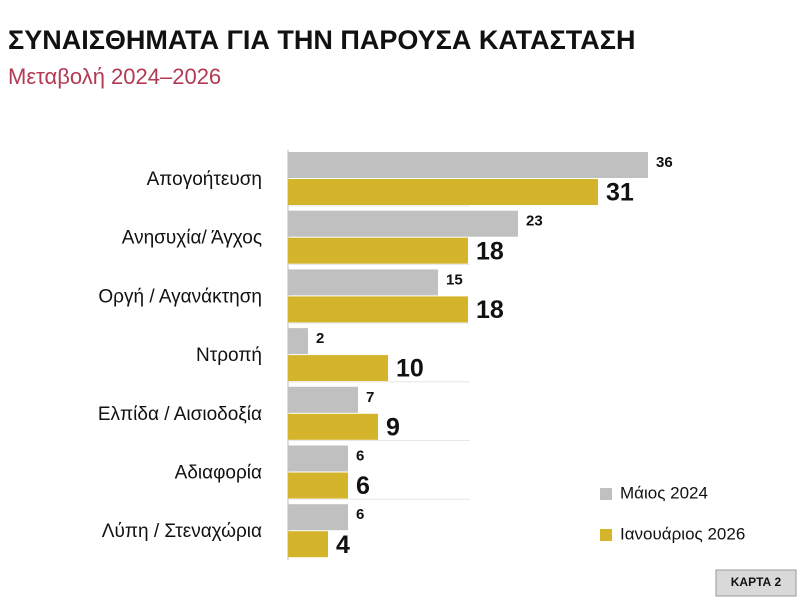 The height and width of the screenshot is (600, 800). Describe the element at coordinates (320, 338) in the screenshot. I see `value-label: 2` at that location.